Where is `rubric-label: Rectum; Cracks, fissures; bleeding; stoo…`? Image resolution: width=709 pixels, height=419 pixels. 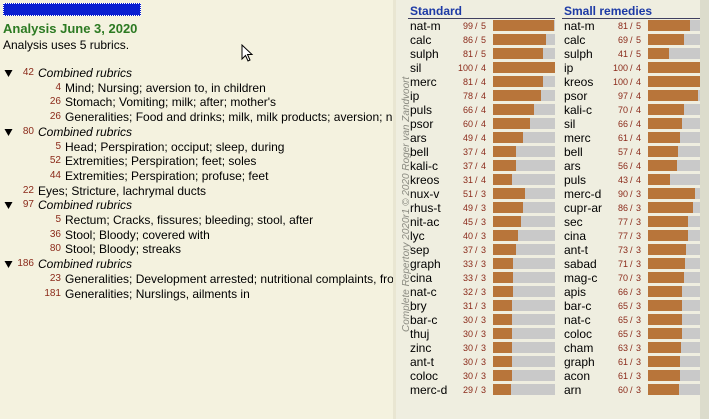 rubric-label: Rectum; Cracks, fissures; bleeding; stoo… is located at coordinates (189, 220).